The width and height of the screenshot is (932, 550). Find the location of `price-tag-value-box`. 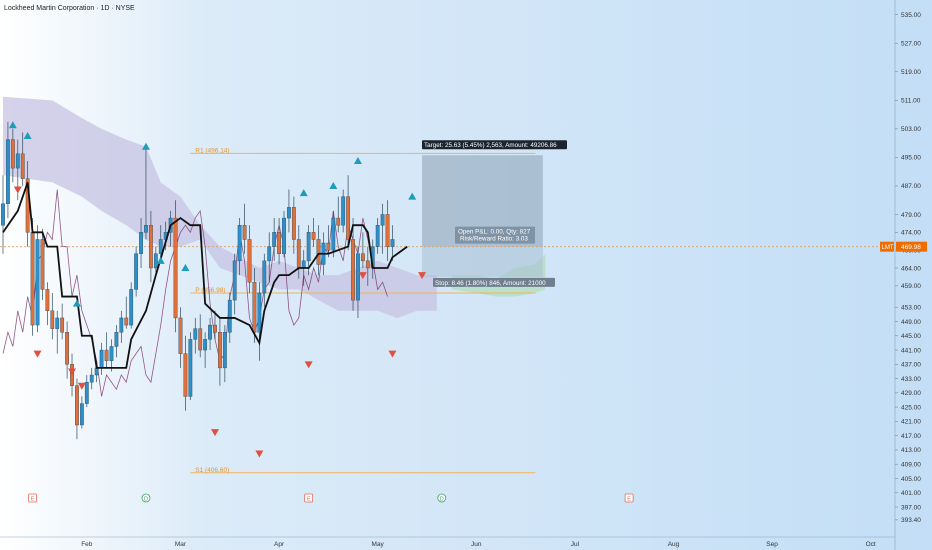

price-tag-value-box is located at coordinates (911, 246).